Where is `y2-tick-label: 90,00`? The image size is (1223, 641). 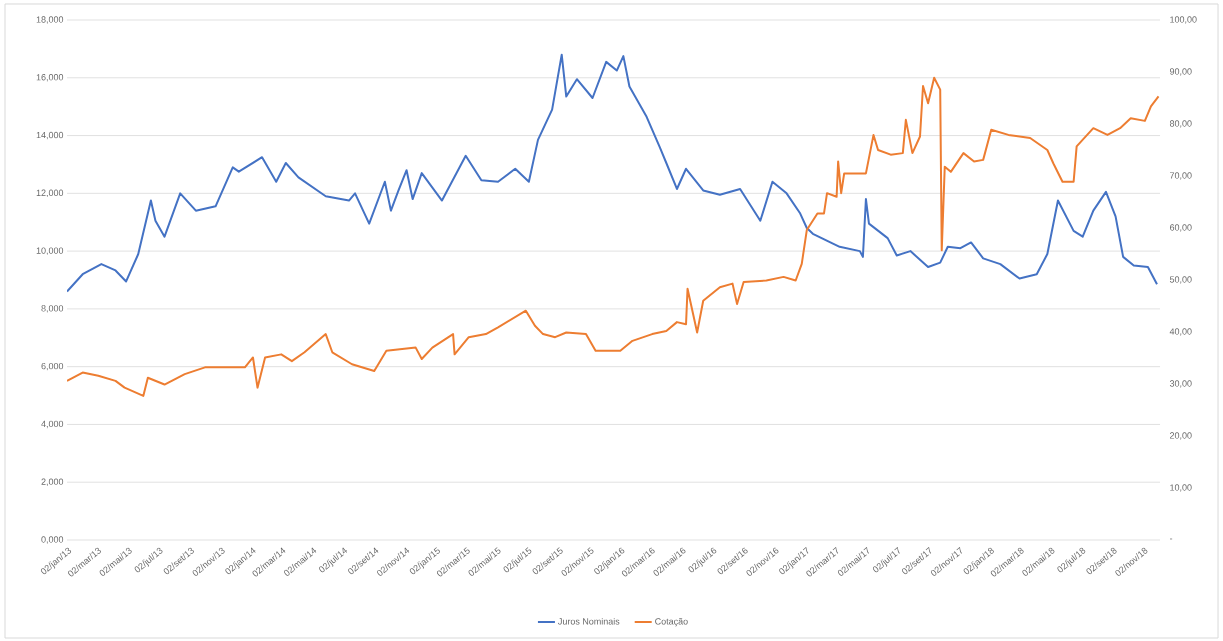
y2-tick-label: 90,00 is located at coordinates (1180, 72).